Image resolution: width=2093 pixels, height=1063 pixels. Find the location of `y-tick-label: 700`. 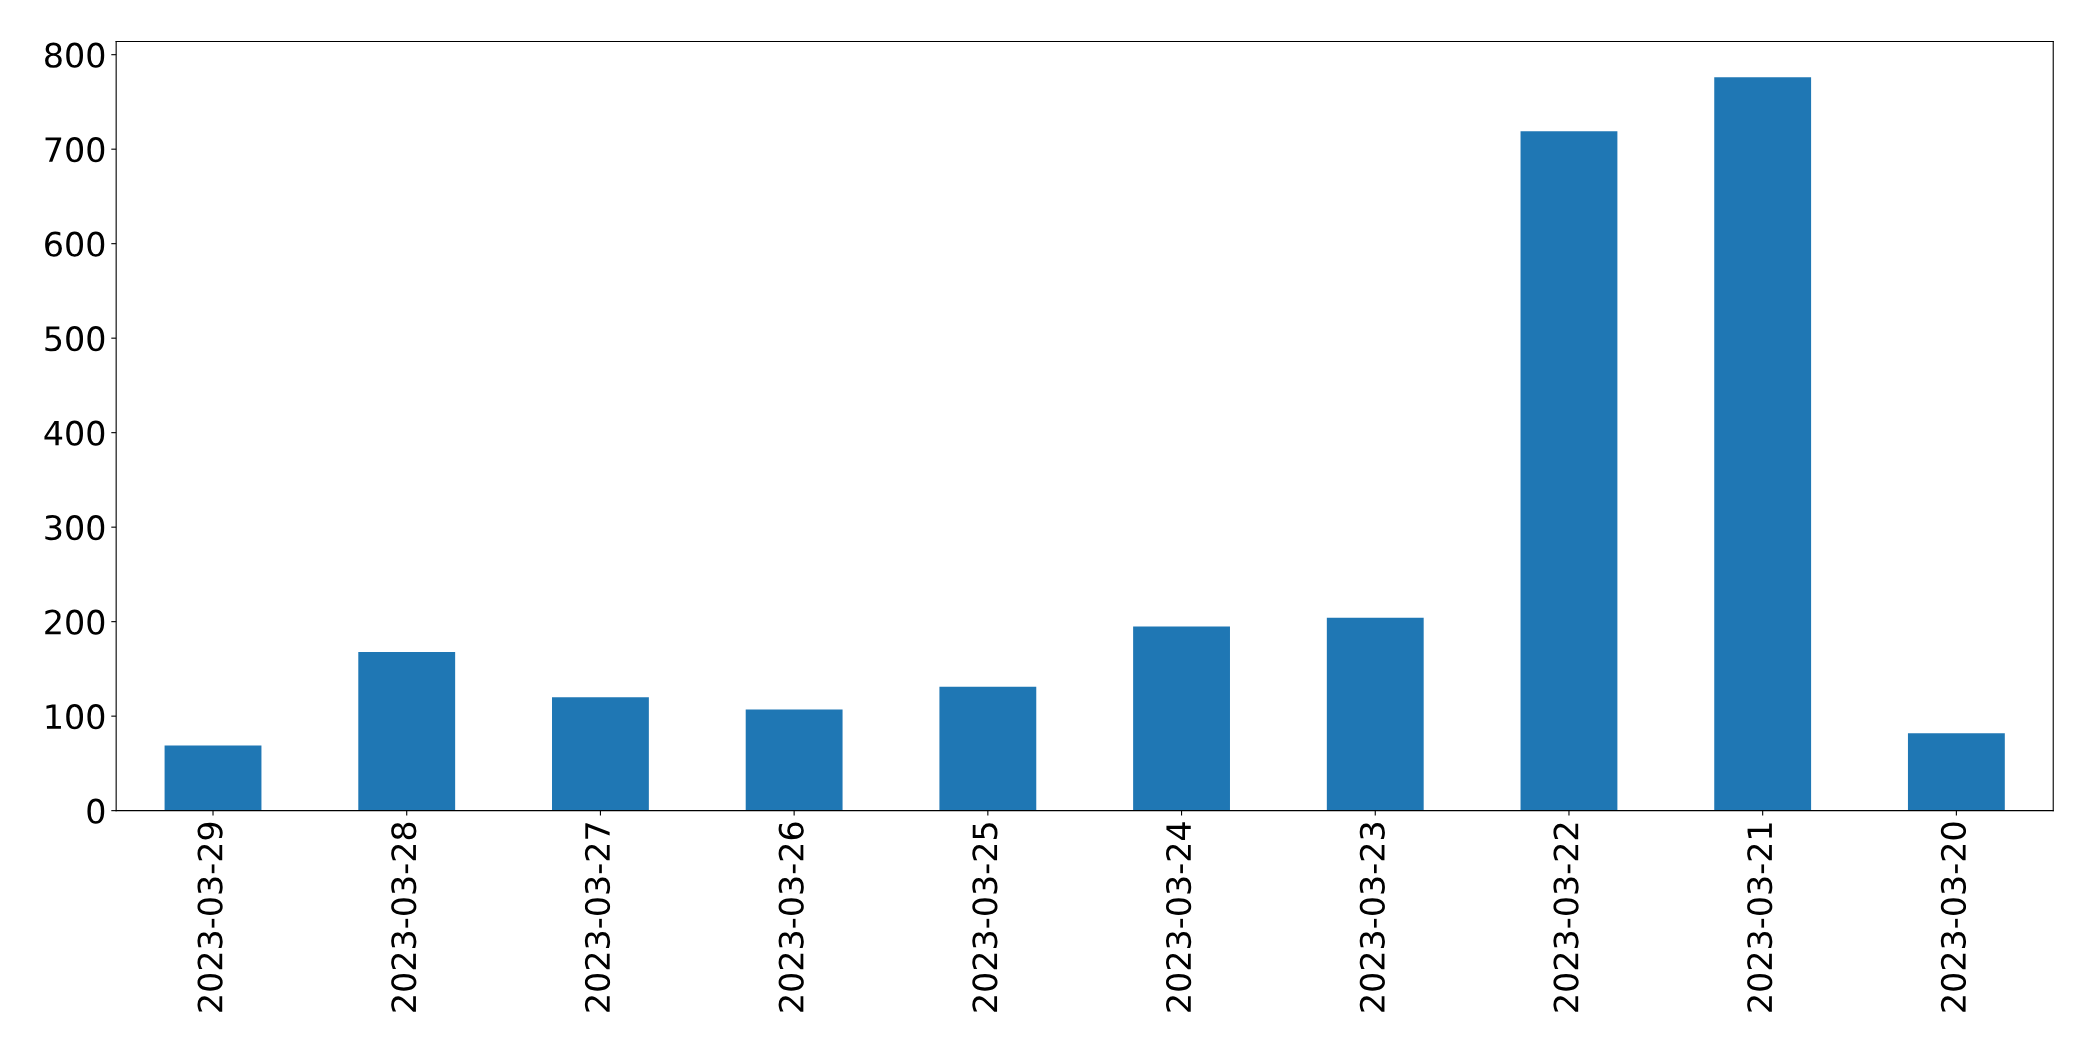

y-tick-label: 700 is located at coordinates (75, 150).